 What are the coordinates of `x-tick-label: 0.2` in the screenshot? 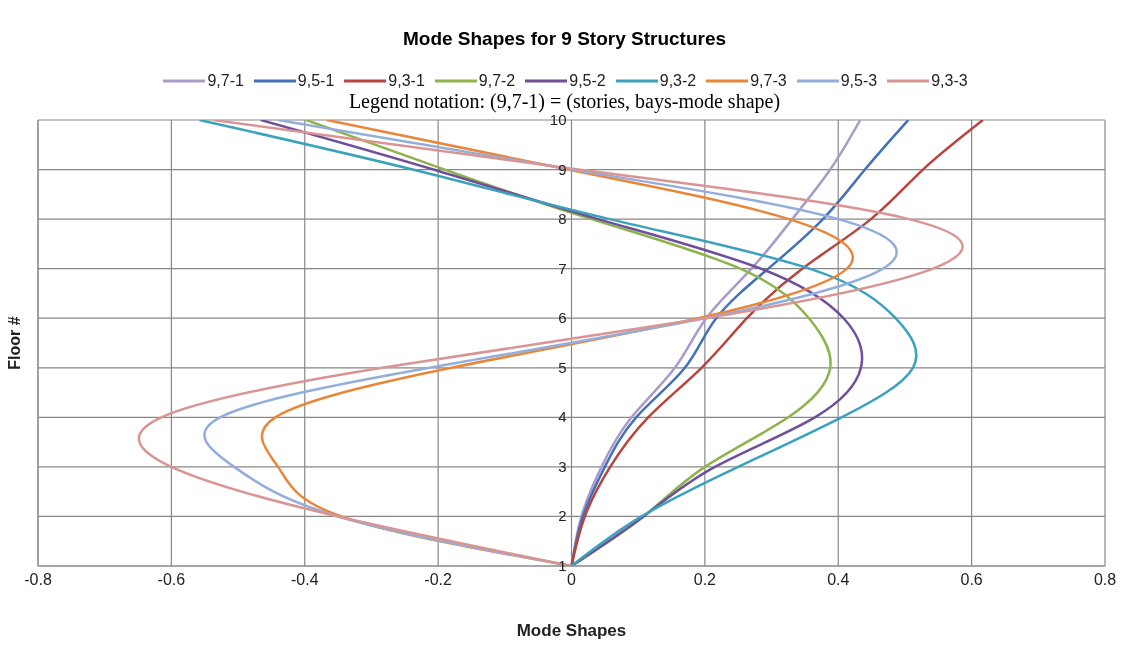 It's located at (705, 580).